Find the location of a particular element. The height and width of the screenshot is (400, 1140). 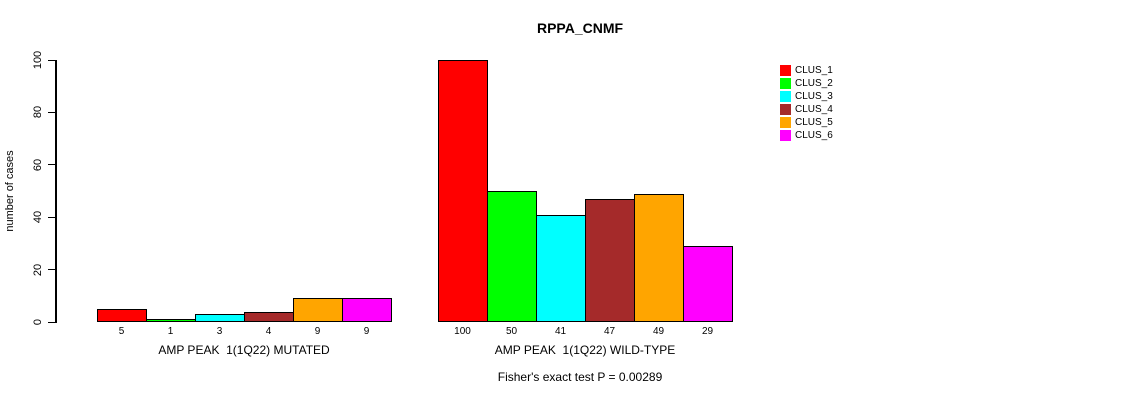

legend: CLUS_1 CLUS_2 CLUS_3 CLUS_4 CLUS_5 CLUS_6 is located at coordinates (806, 103).